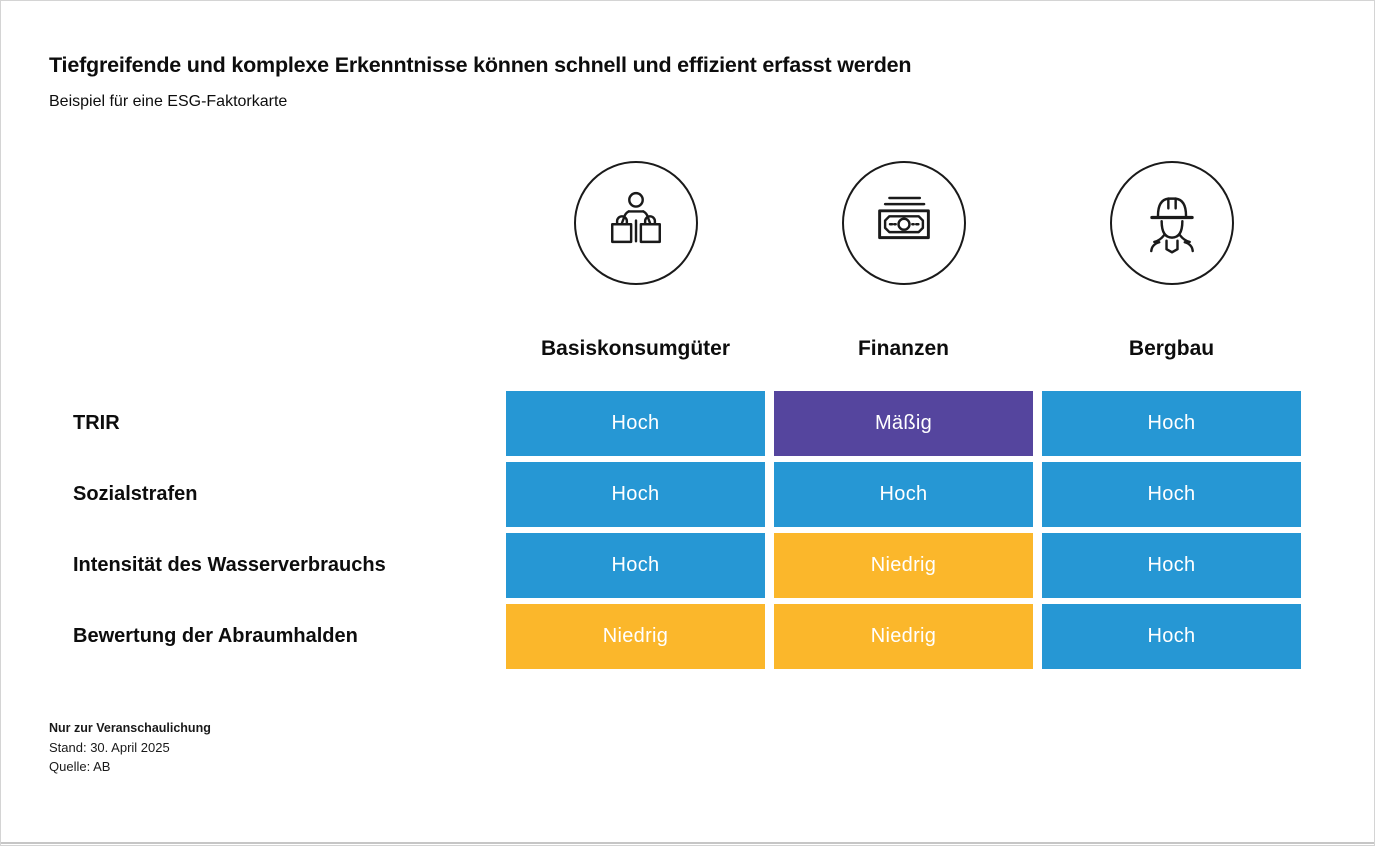 This screenshot has width=1375, height=846. What do you see at coordinates (687, 843) in the screenshot?
I see `bottom-divider` at bounding box center [687, 843].